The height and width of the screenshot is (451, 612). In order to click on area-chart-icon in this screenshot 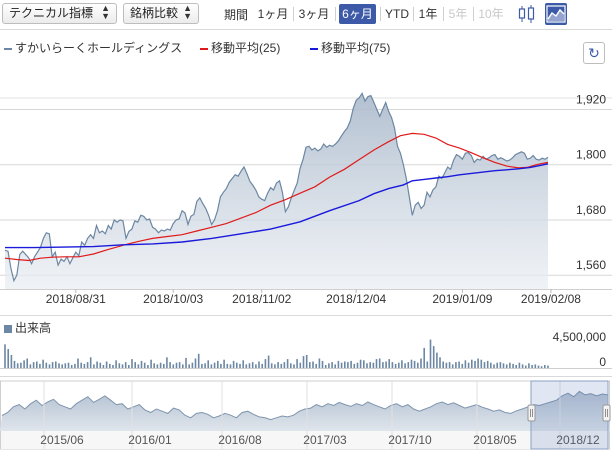, I will do `click(556, 14)`.